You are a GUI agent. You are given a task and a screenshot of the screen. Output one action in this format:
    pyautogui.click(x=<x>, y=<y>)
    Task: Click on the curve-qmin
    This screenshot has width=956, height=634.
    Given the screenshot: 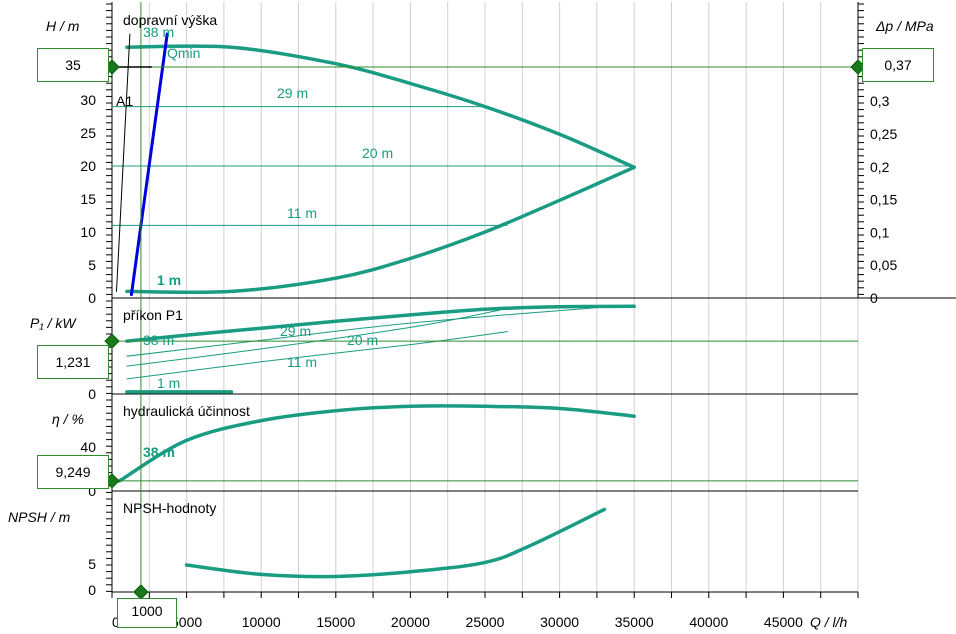 What is the action you would take?
    pyautogui.click(x=149, y=164)
    